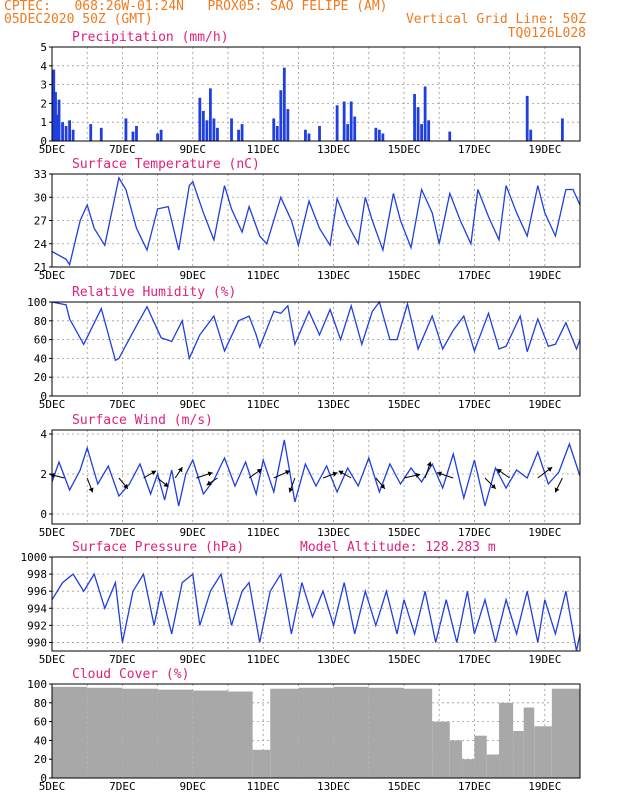  I want to click on panel4-xtick-label-2: 9DEC, so click(193, 532).